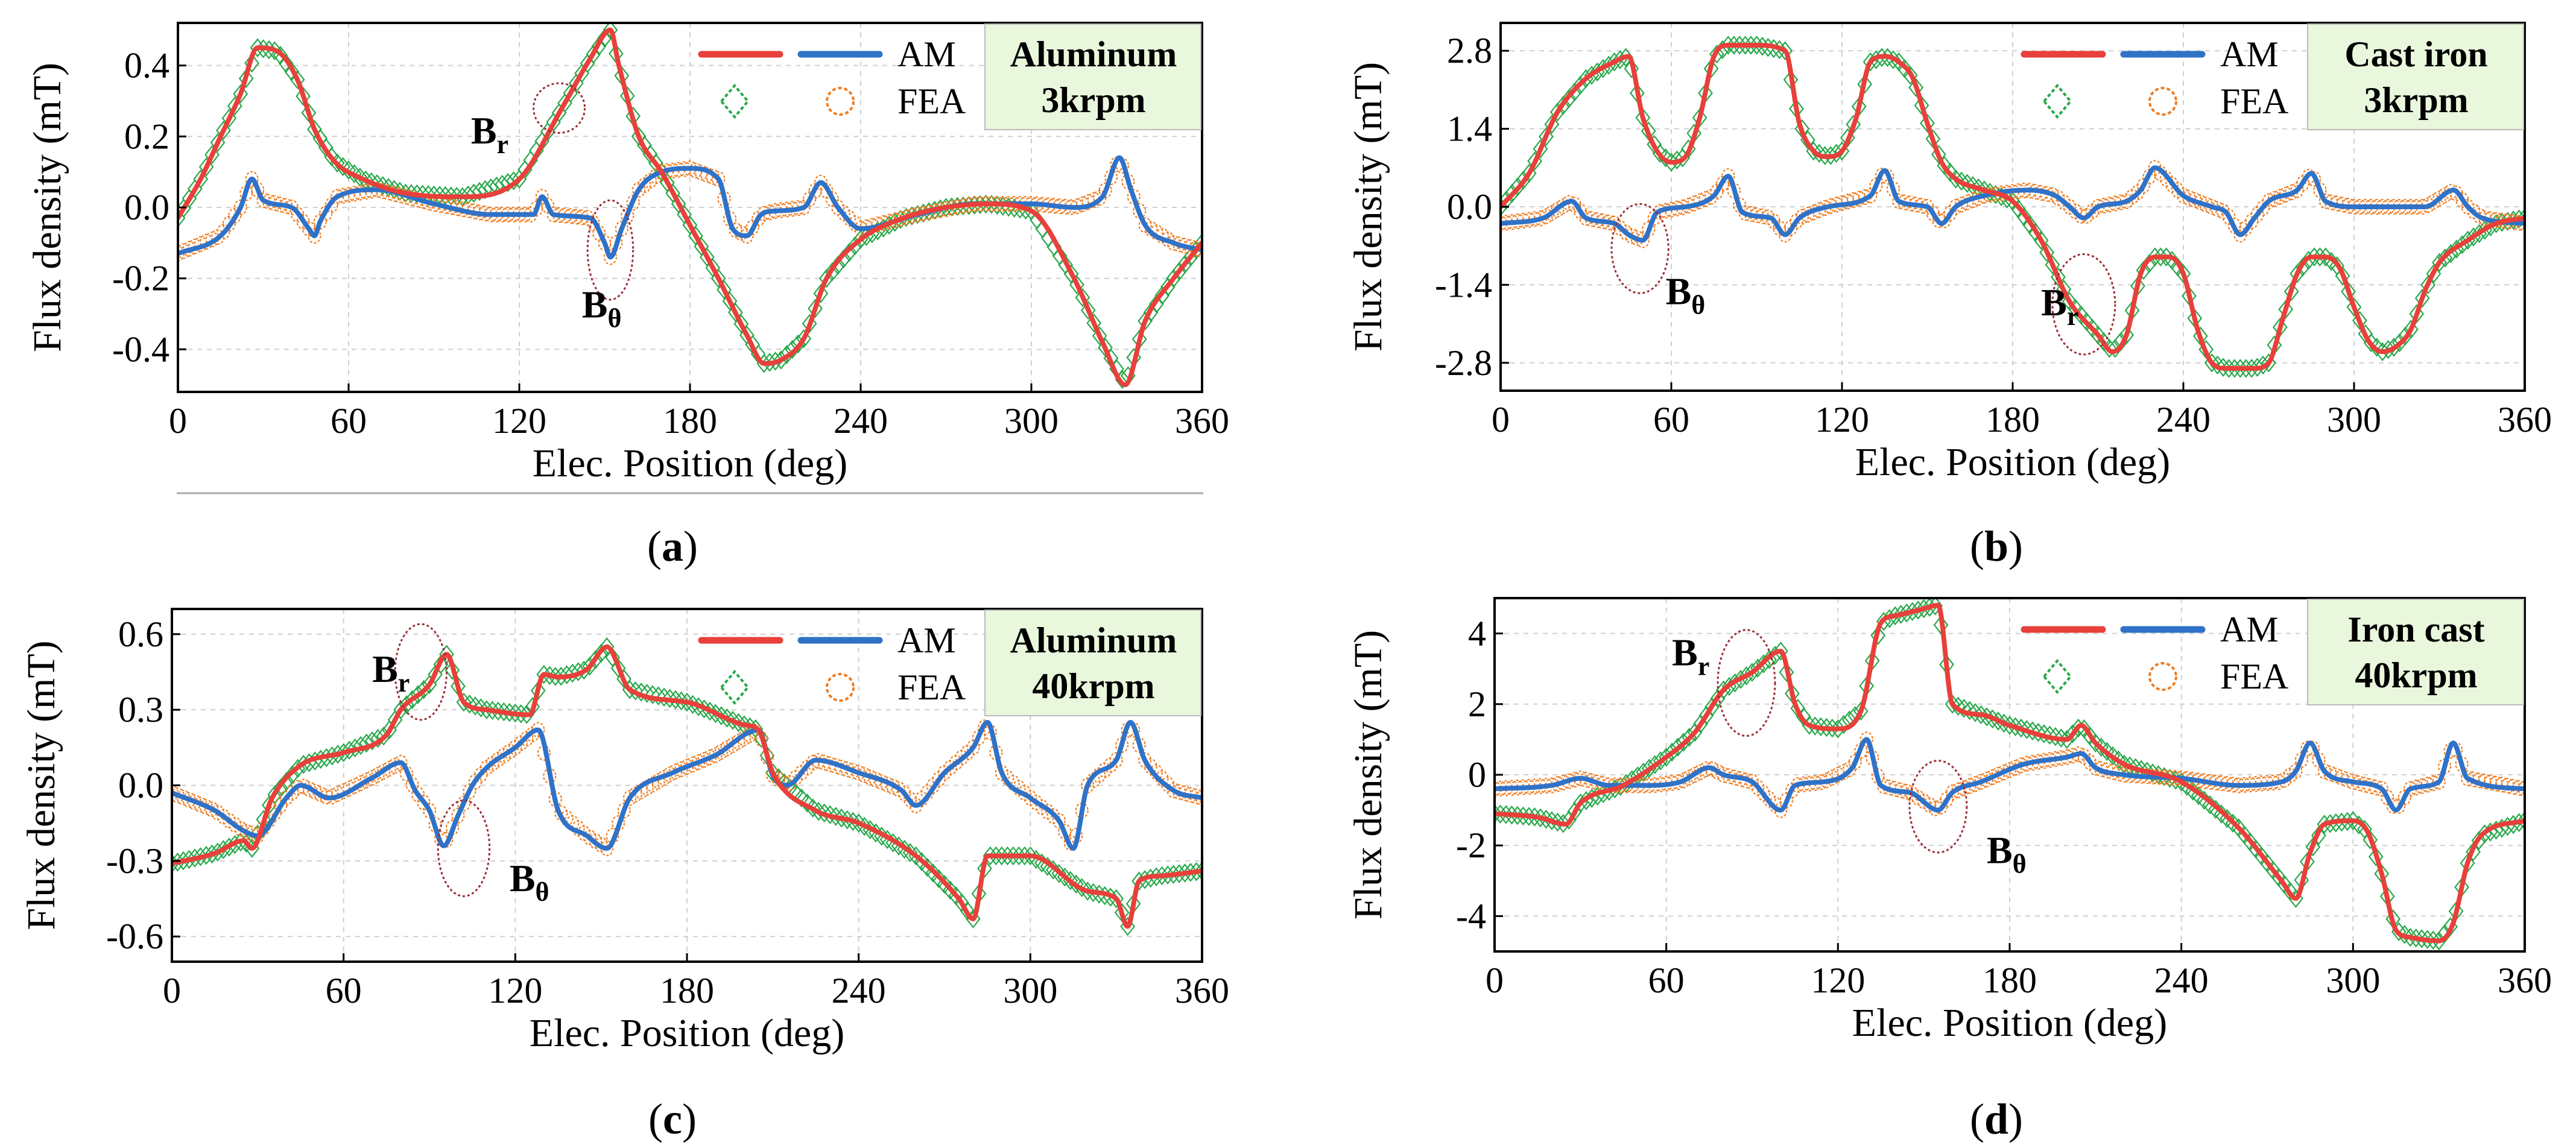  I want to click on y-tick-label: 0.0, so click(140, 786).